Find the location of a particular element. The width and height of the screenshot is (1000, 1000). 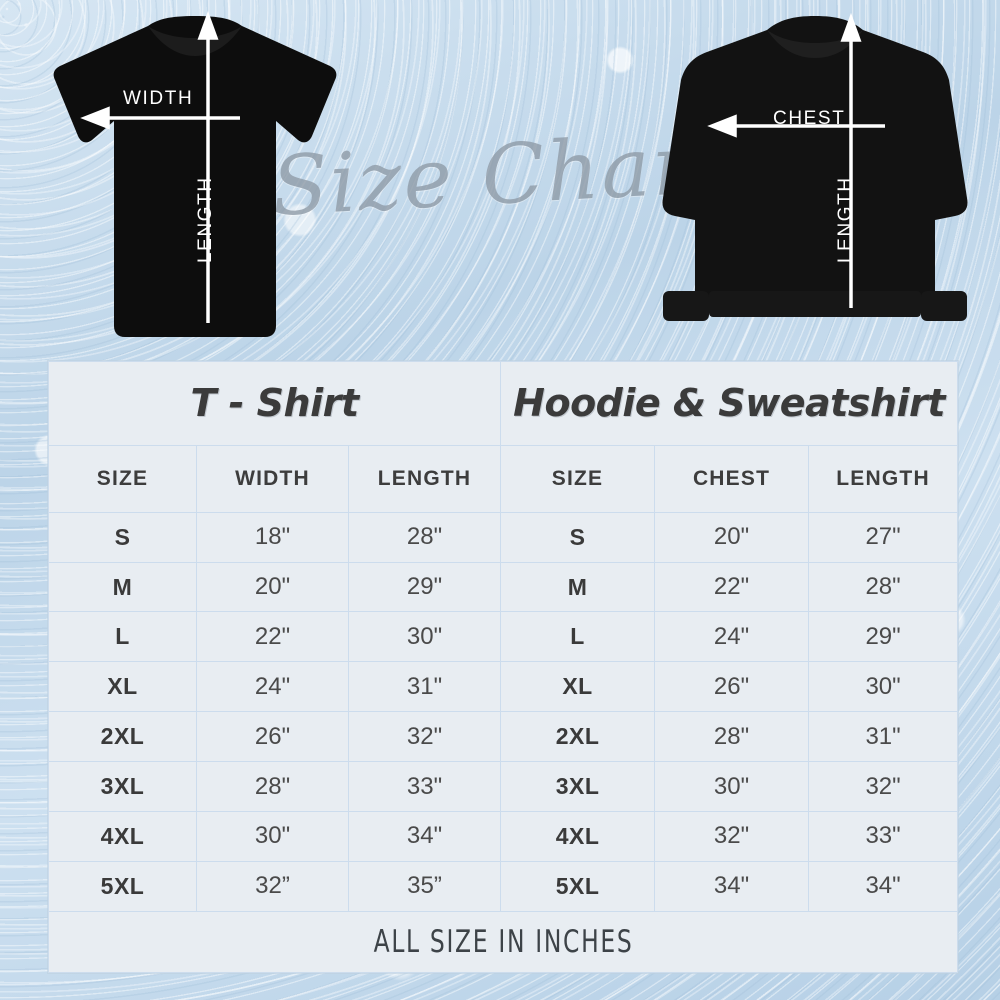

hoodie-dimension-lines is located at coordinates (796, 160).